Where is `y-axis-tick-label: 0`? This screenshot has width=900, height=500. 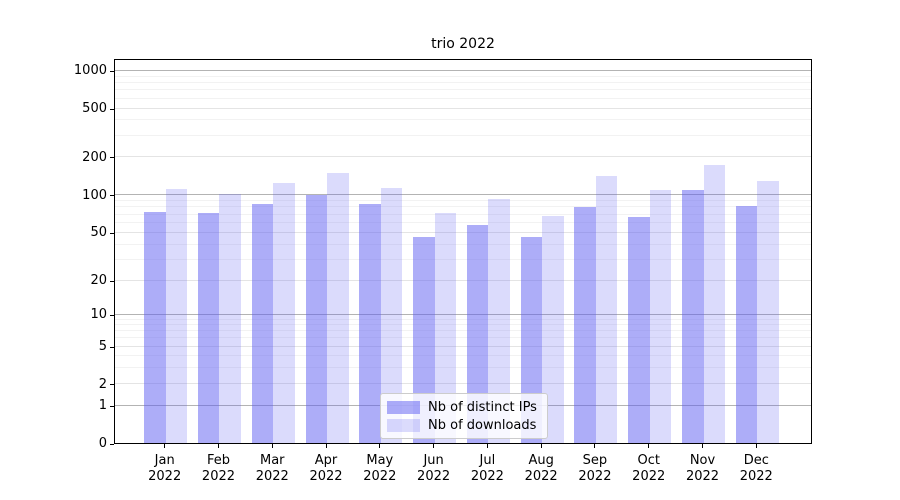
y-axis-tick-label: 0 is located at coordinates (102, 443).